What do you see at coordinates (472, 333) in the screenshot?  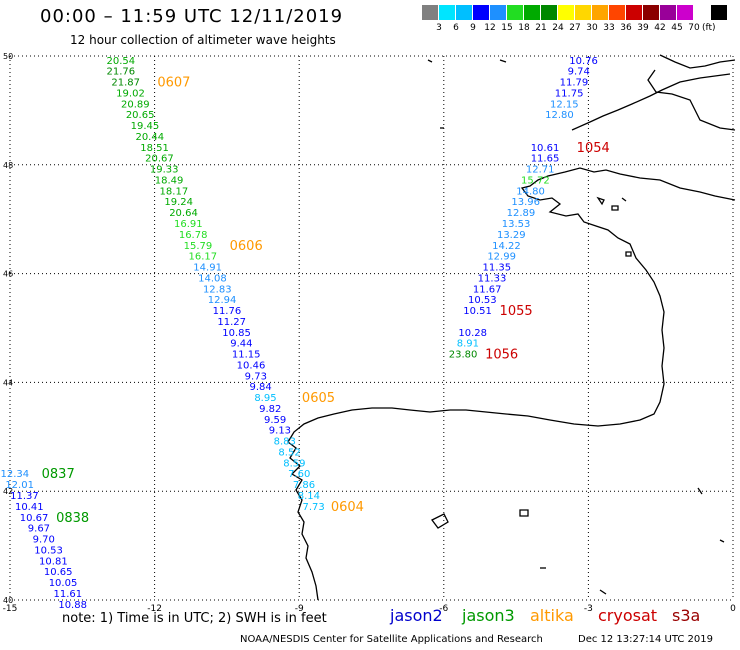 I see `wave-height-value: 10.28` at bounding box center [472, 333].